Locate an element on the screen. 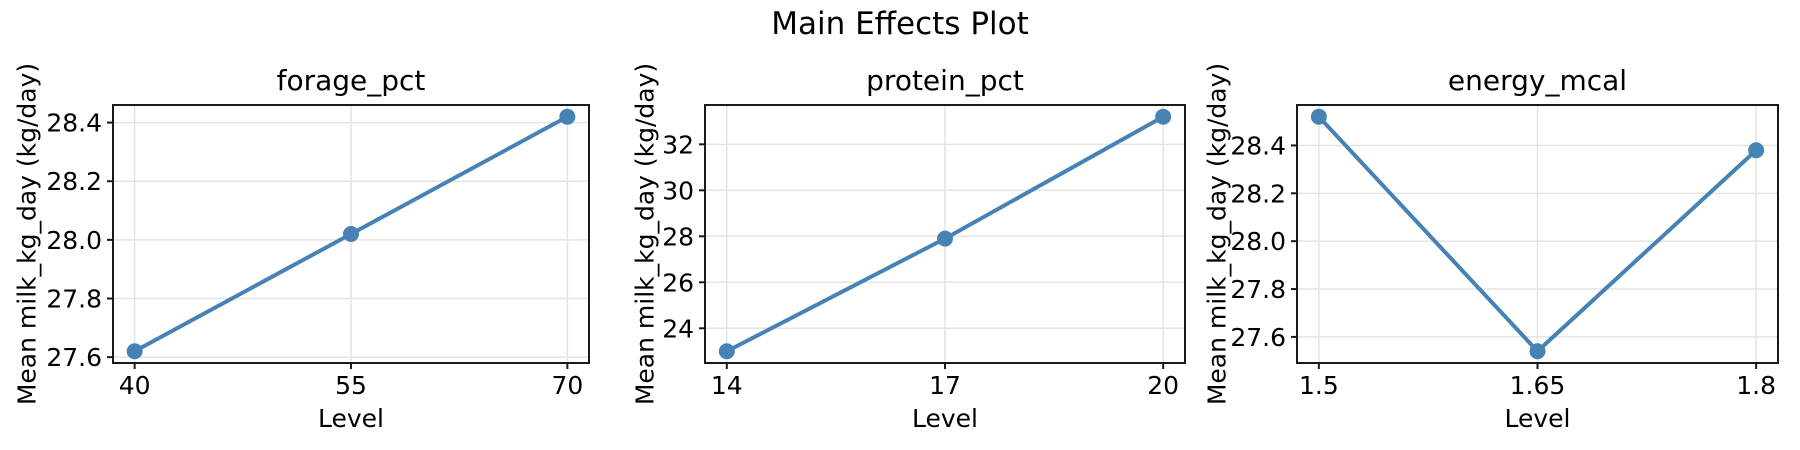 This screenshot has width=1800, height=450. y-tick-label: 24 is located at coordinates (678, 328).